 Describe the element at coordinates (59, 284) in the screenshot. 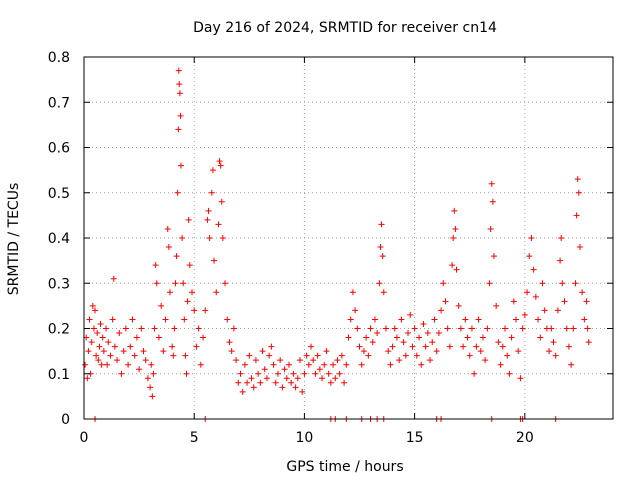

I see `y-tick-label: 0.3` at that location.